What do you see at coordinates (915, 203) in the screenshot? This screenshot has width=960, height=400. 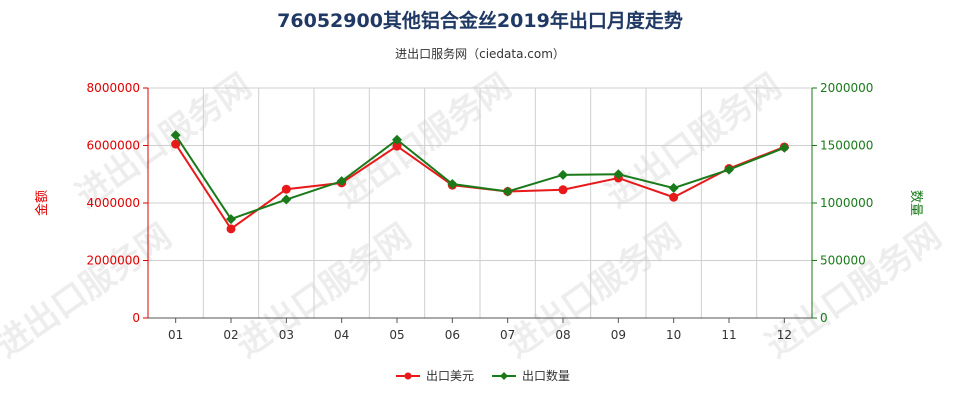 I see `y-axis-right-label: 数量` at bounding box center [915, 203].